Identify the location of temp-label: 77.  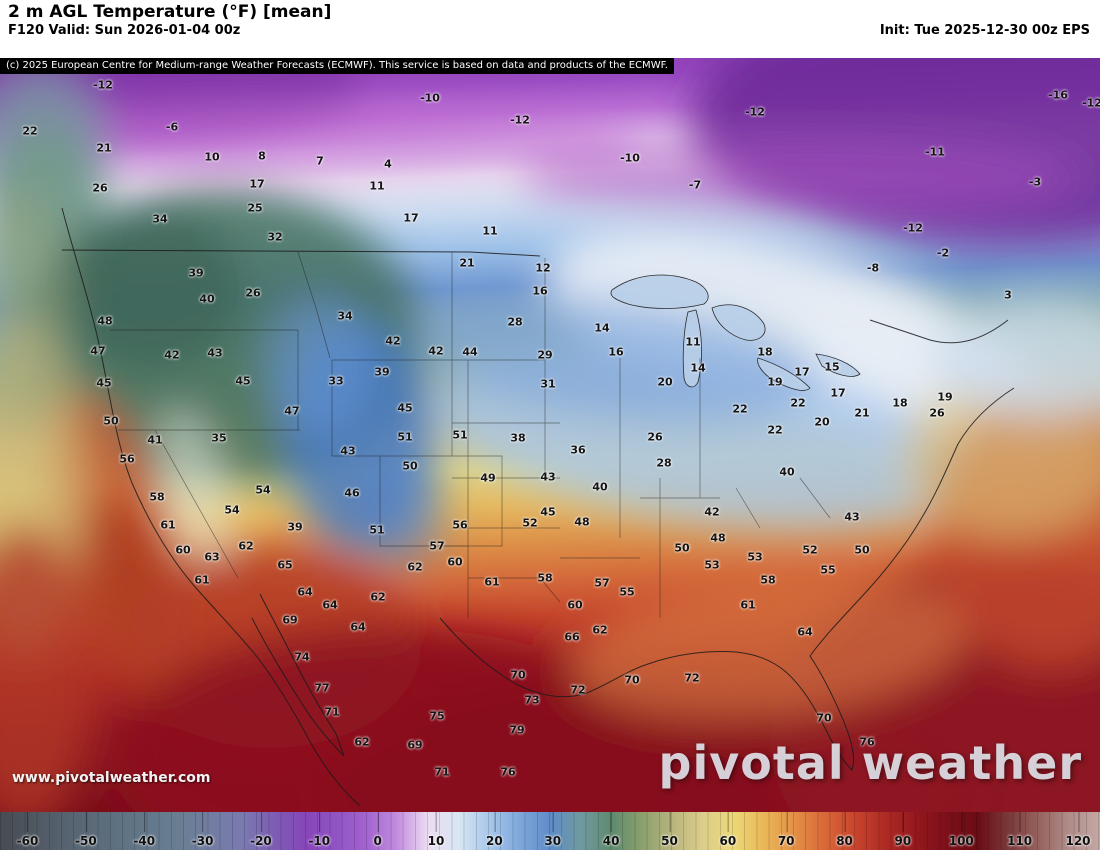
(322, 688).